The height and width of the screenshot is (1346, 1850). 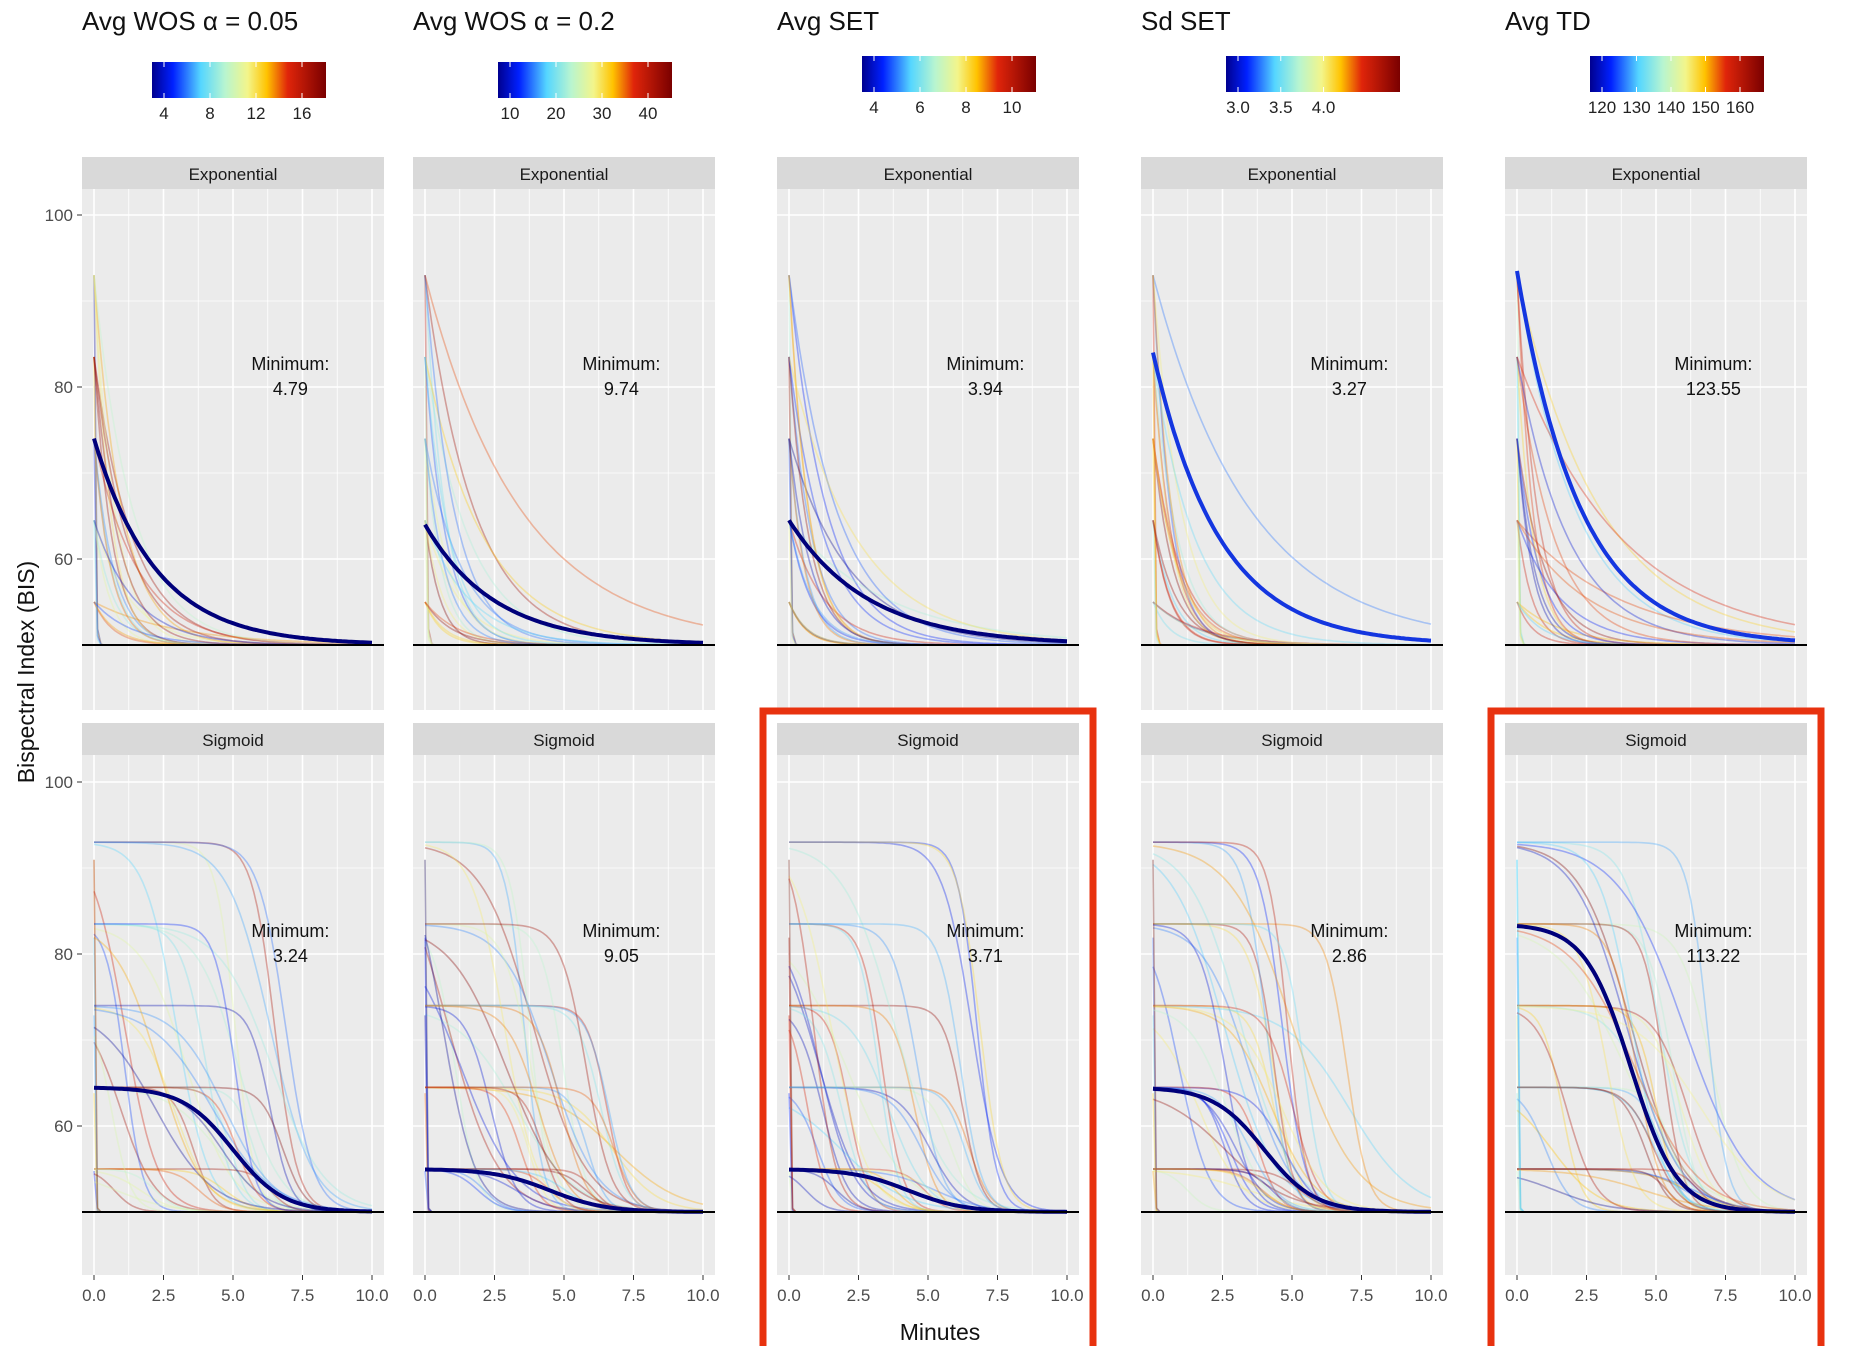 I want to click on colorbar-tick-label: 3.0, so click(x=1238, y=107).